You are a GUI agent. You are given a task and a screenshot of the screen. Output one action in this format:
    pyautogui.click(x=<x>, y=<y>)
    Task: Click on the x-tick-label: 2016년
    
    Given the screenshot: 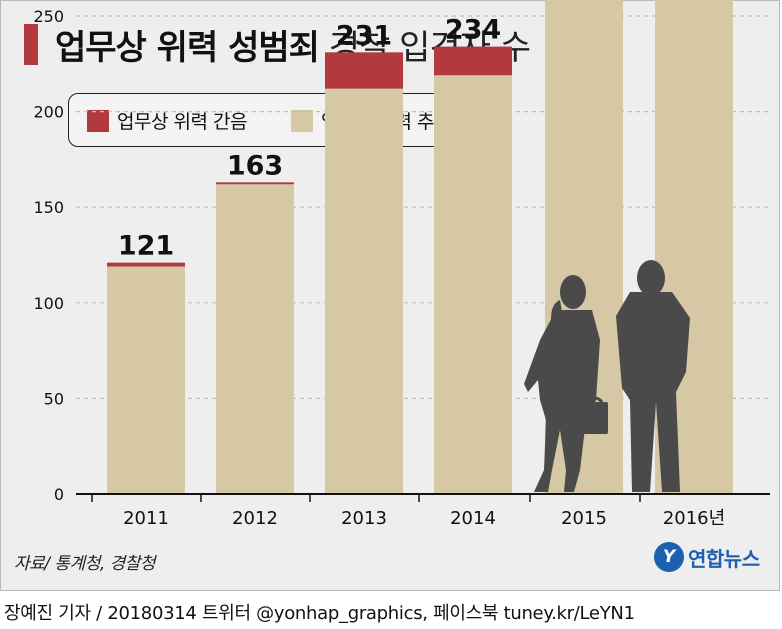 What is the action you would take?
    pyautogui.click(x=694, y=518)
    